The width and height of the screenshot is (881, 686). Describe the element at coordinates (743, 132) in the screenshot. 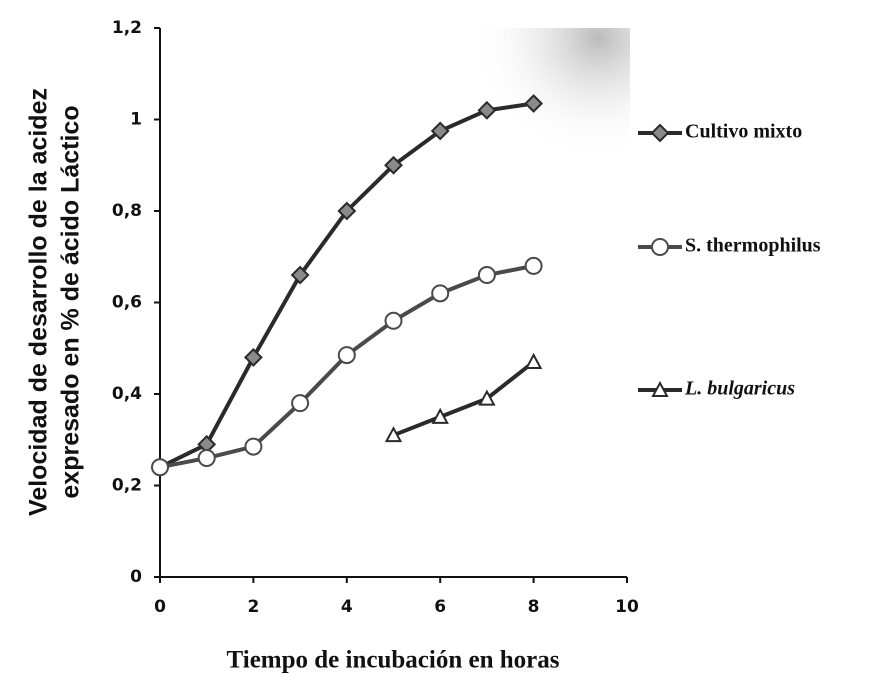

I see `legend-label: Cultivo mixto` at that location.